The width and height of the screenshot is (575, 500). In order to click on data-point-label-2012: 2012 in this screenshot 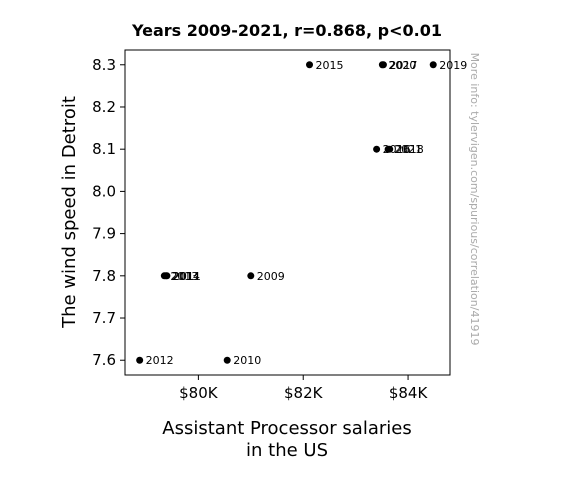, I will do `click(160, 360)`.